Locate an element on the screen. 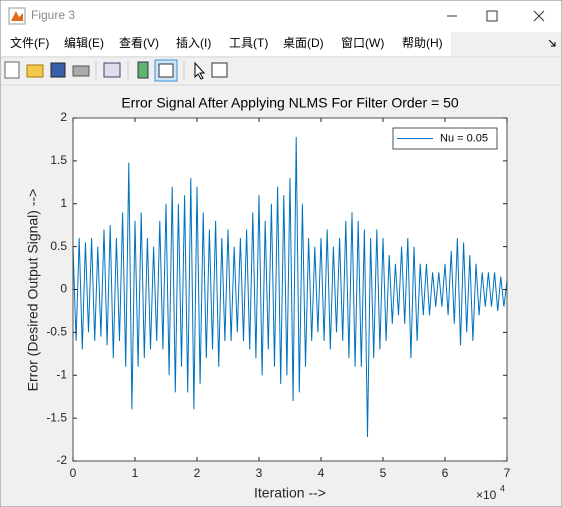 The height and width of the screenshot is (507, 562). save-icon is located at coordinates (58, 70).